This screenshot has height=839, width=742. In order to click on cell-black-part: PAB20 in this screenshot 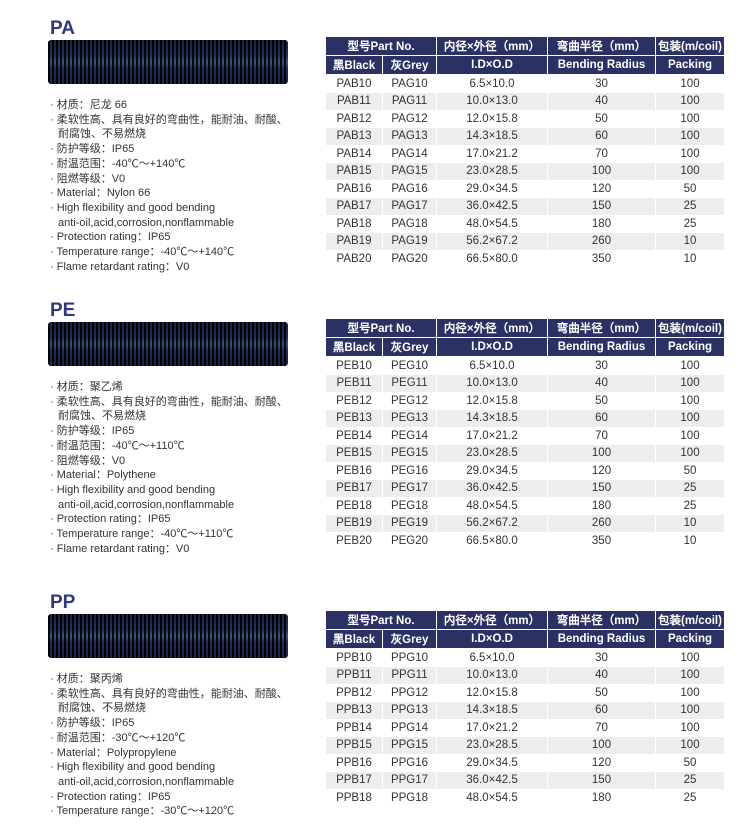, I will do `click(354, 259)`.